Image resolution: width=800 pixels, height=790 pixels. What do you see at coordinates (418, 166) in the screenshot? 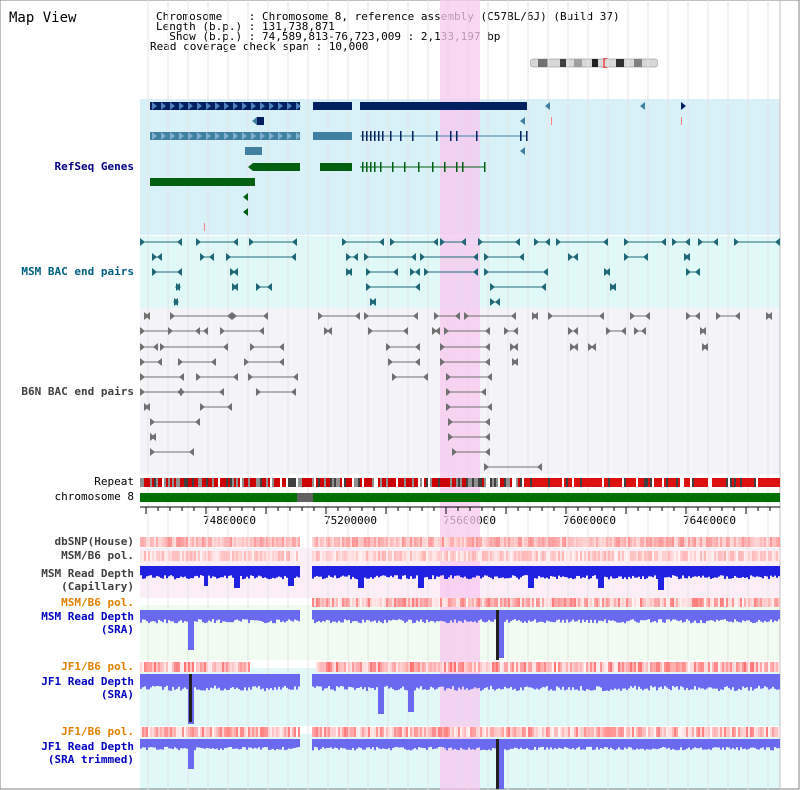
I see `refseq-gene-features` at bounding box center [418, 166].